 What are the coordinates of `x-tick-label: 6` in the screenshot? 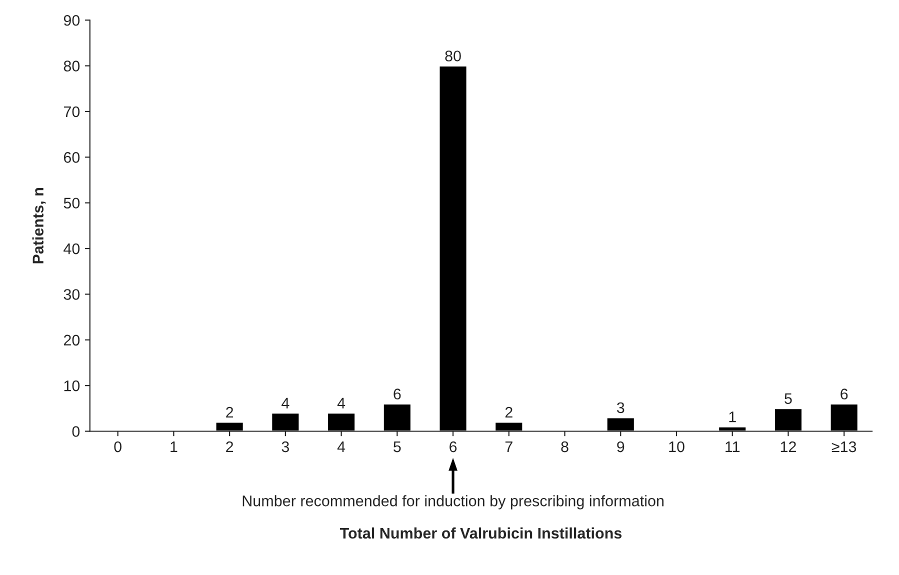 It's located at (453, 446).